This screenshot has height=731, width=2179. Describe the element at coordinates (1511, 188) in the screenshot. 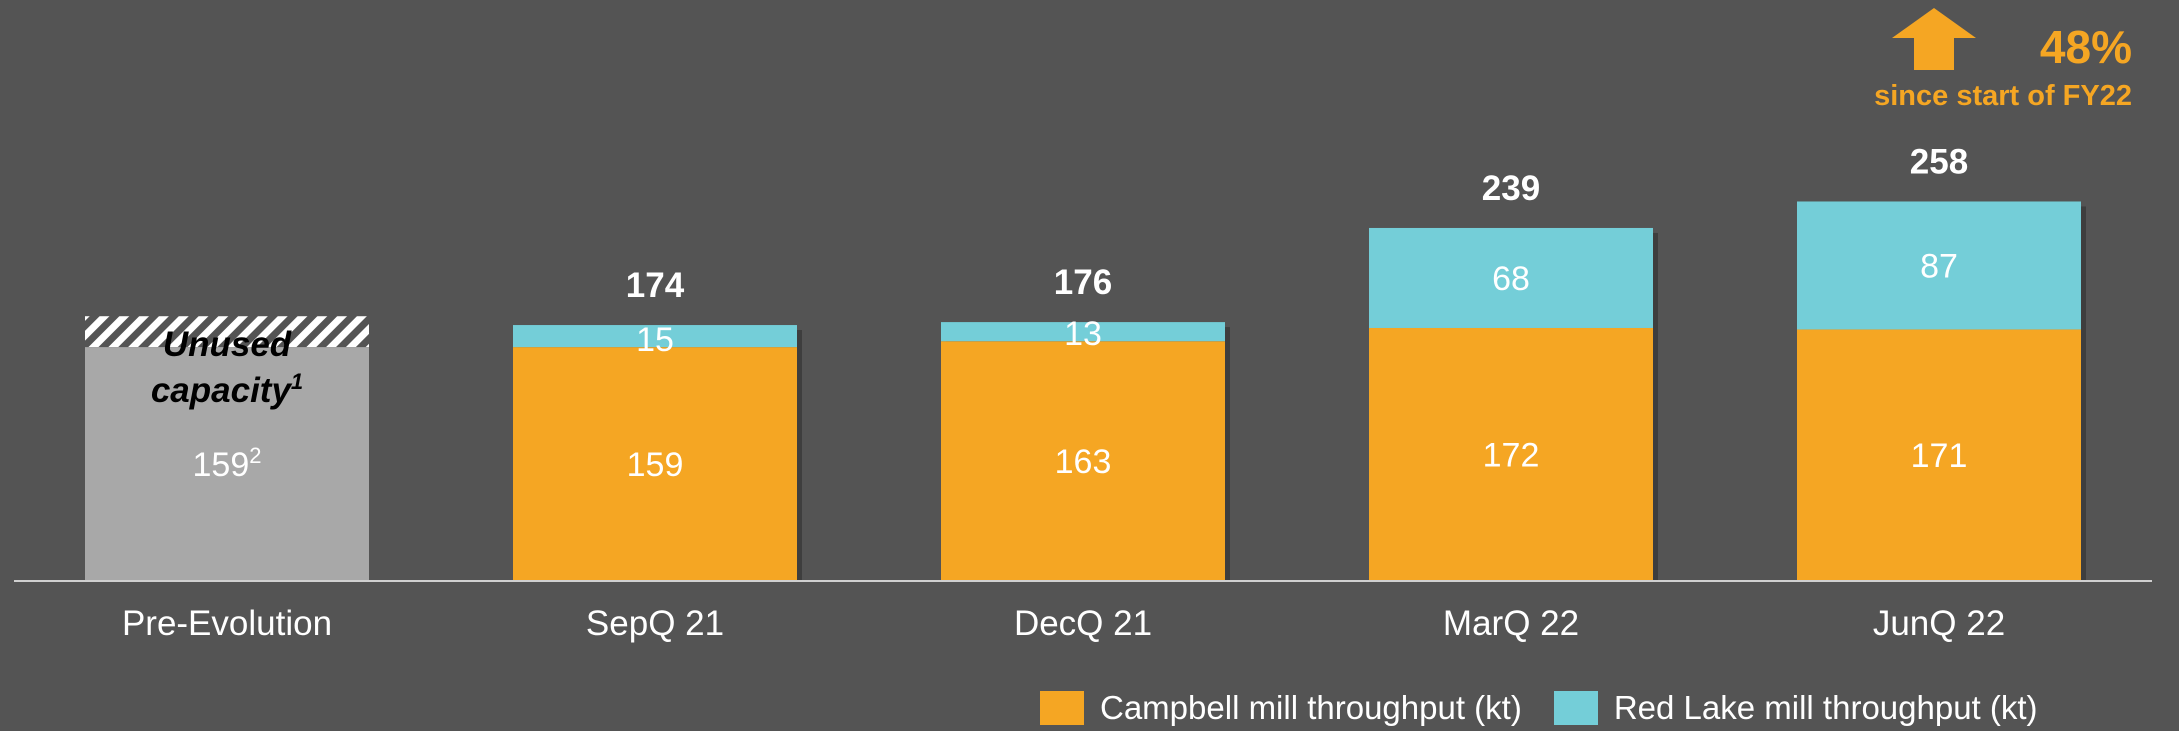

I see `bar-total-label: 239` at that location.